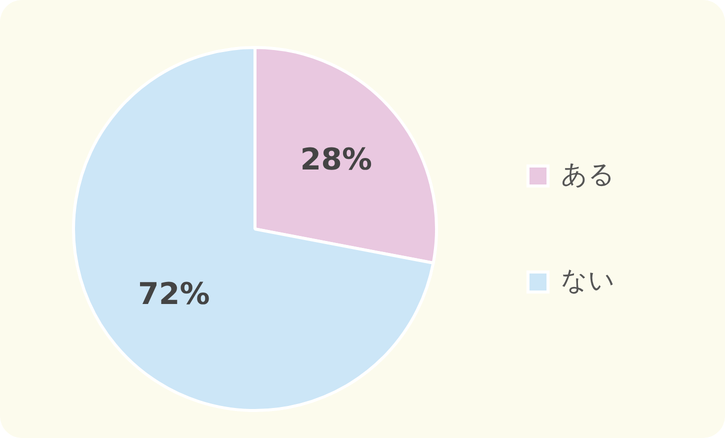  I want to click on data-label: 28%, so click(336, 160).